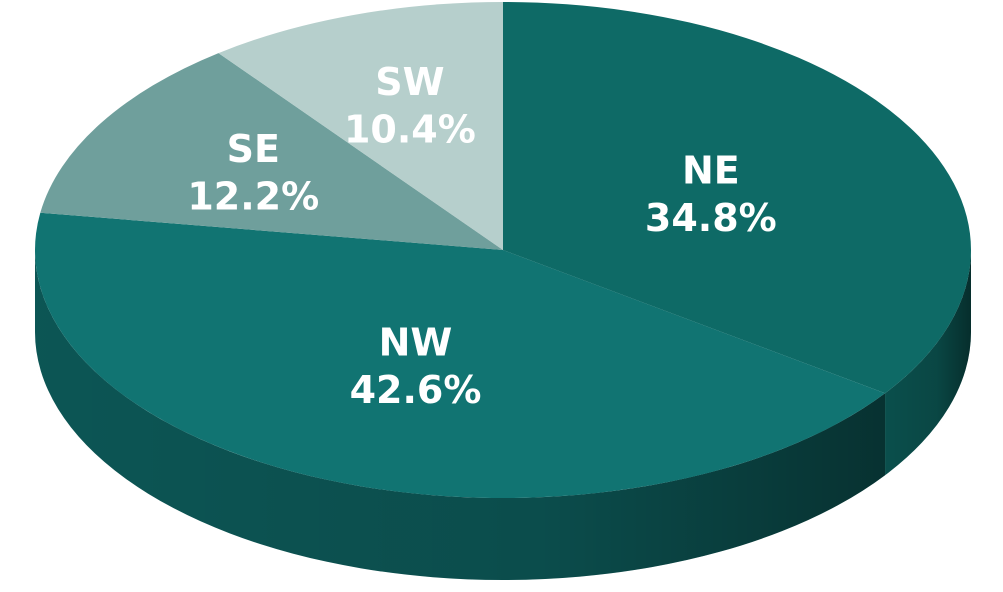 The image size is (1003, 592). Describe the element at coordinates (928, 363) in the screenshot. I see `slice-side-shade` at that location.